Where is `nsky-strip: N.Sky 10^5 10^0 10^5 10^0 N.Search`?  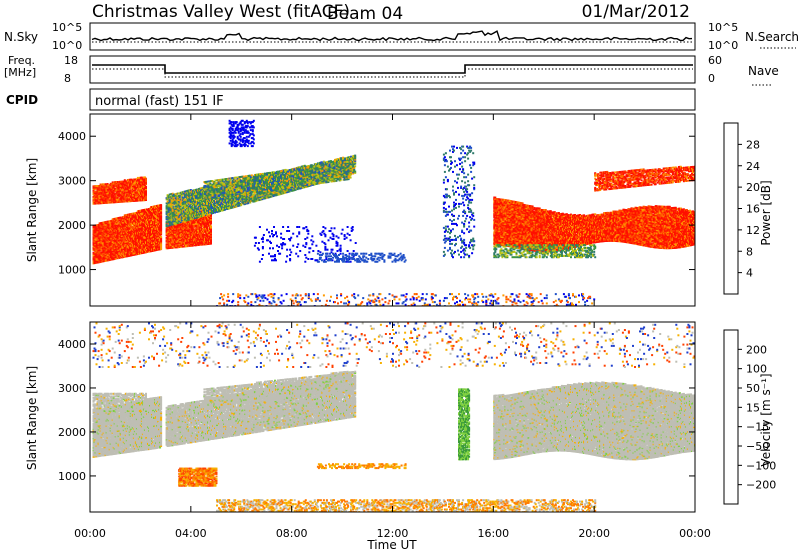 nsky-strip: N.Sky 10^5 10^0 10^5 10^0 N.Search is located at coordinates (401, 36).